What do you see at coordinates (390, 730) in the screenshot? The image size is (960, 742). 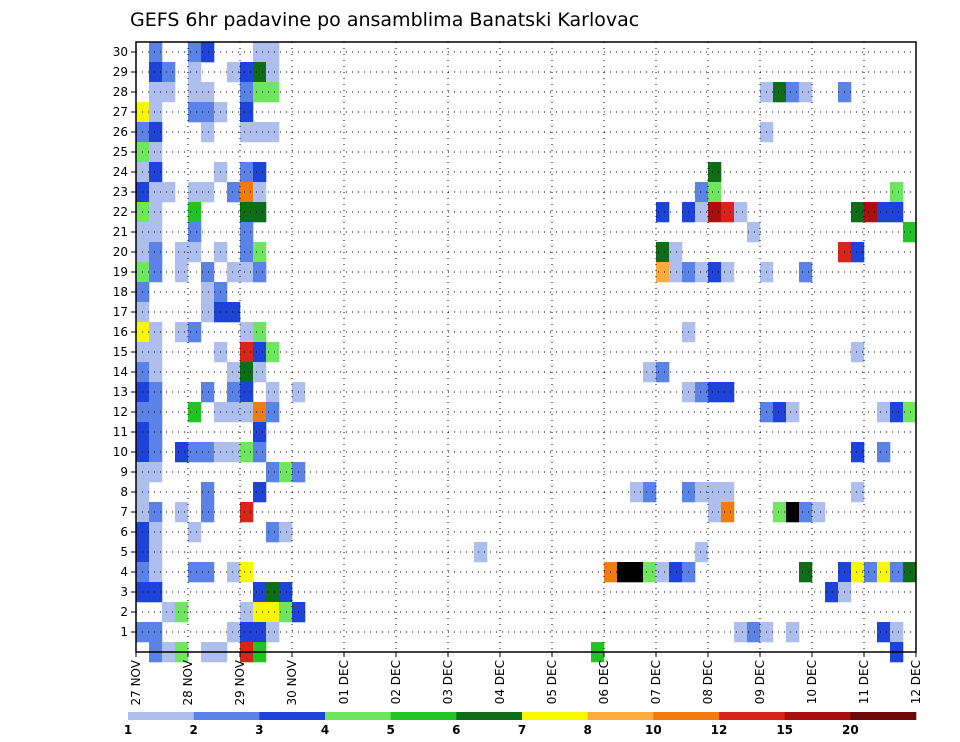 I see `colorbar-label: 5` at bounding box center [390, 730].